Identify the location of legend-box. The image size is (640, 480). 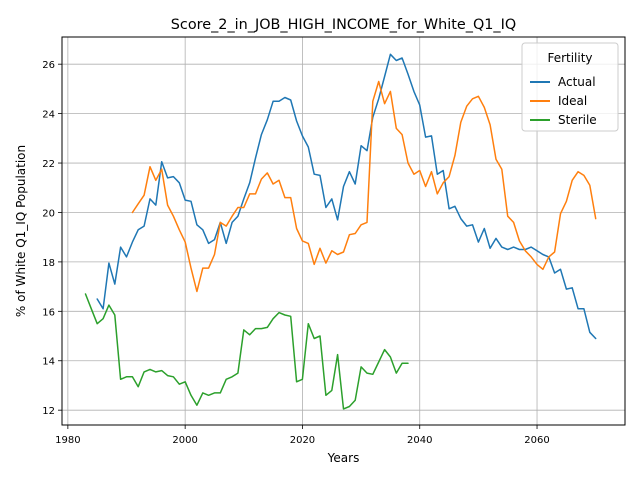
(570, 87).